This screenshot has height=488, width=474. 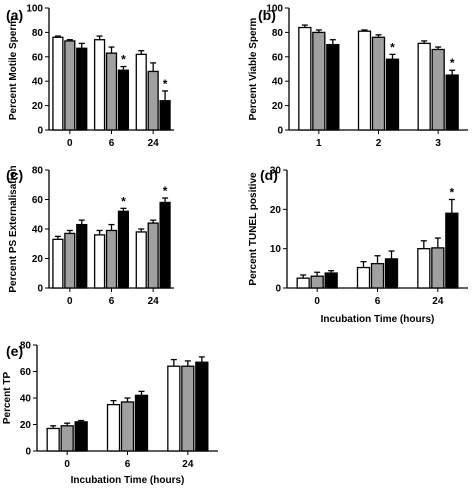 What do you see at coordinates (14, 175) in the screenshot?
I see `panel-label: (c)` at bounding box center [14, 175].